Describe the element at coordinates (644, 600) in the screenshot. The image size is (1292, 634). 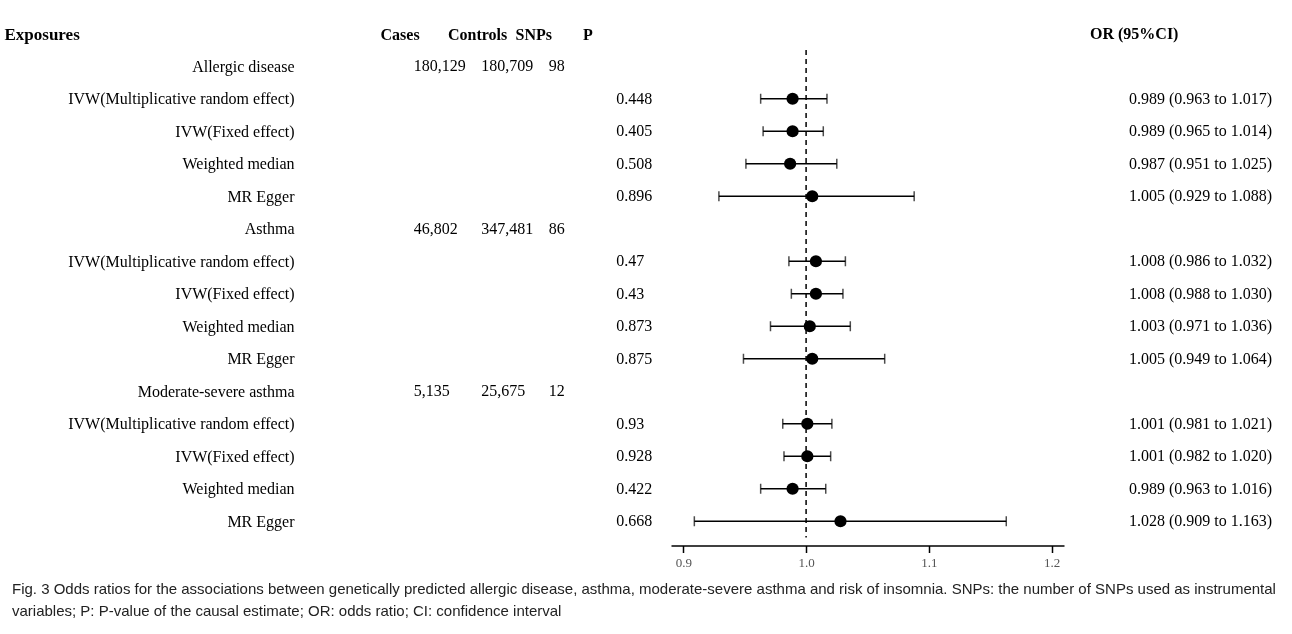
I see `caption: Fig. 3 Odds ratios for the associations between genetically predicted allergic disease, asthma, moderate-severe asthma and risk of insomnia. SNPs: the number of SNPs used as instrumental variables; P: P-value of the causal estimate; OR: odds ratio; CI: confidence interval` at that location.